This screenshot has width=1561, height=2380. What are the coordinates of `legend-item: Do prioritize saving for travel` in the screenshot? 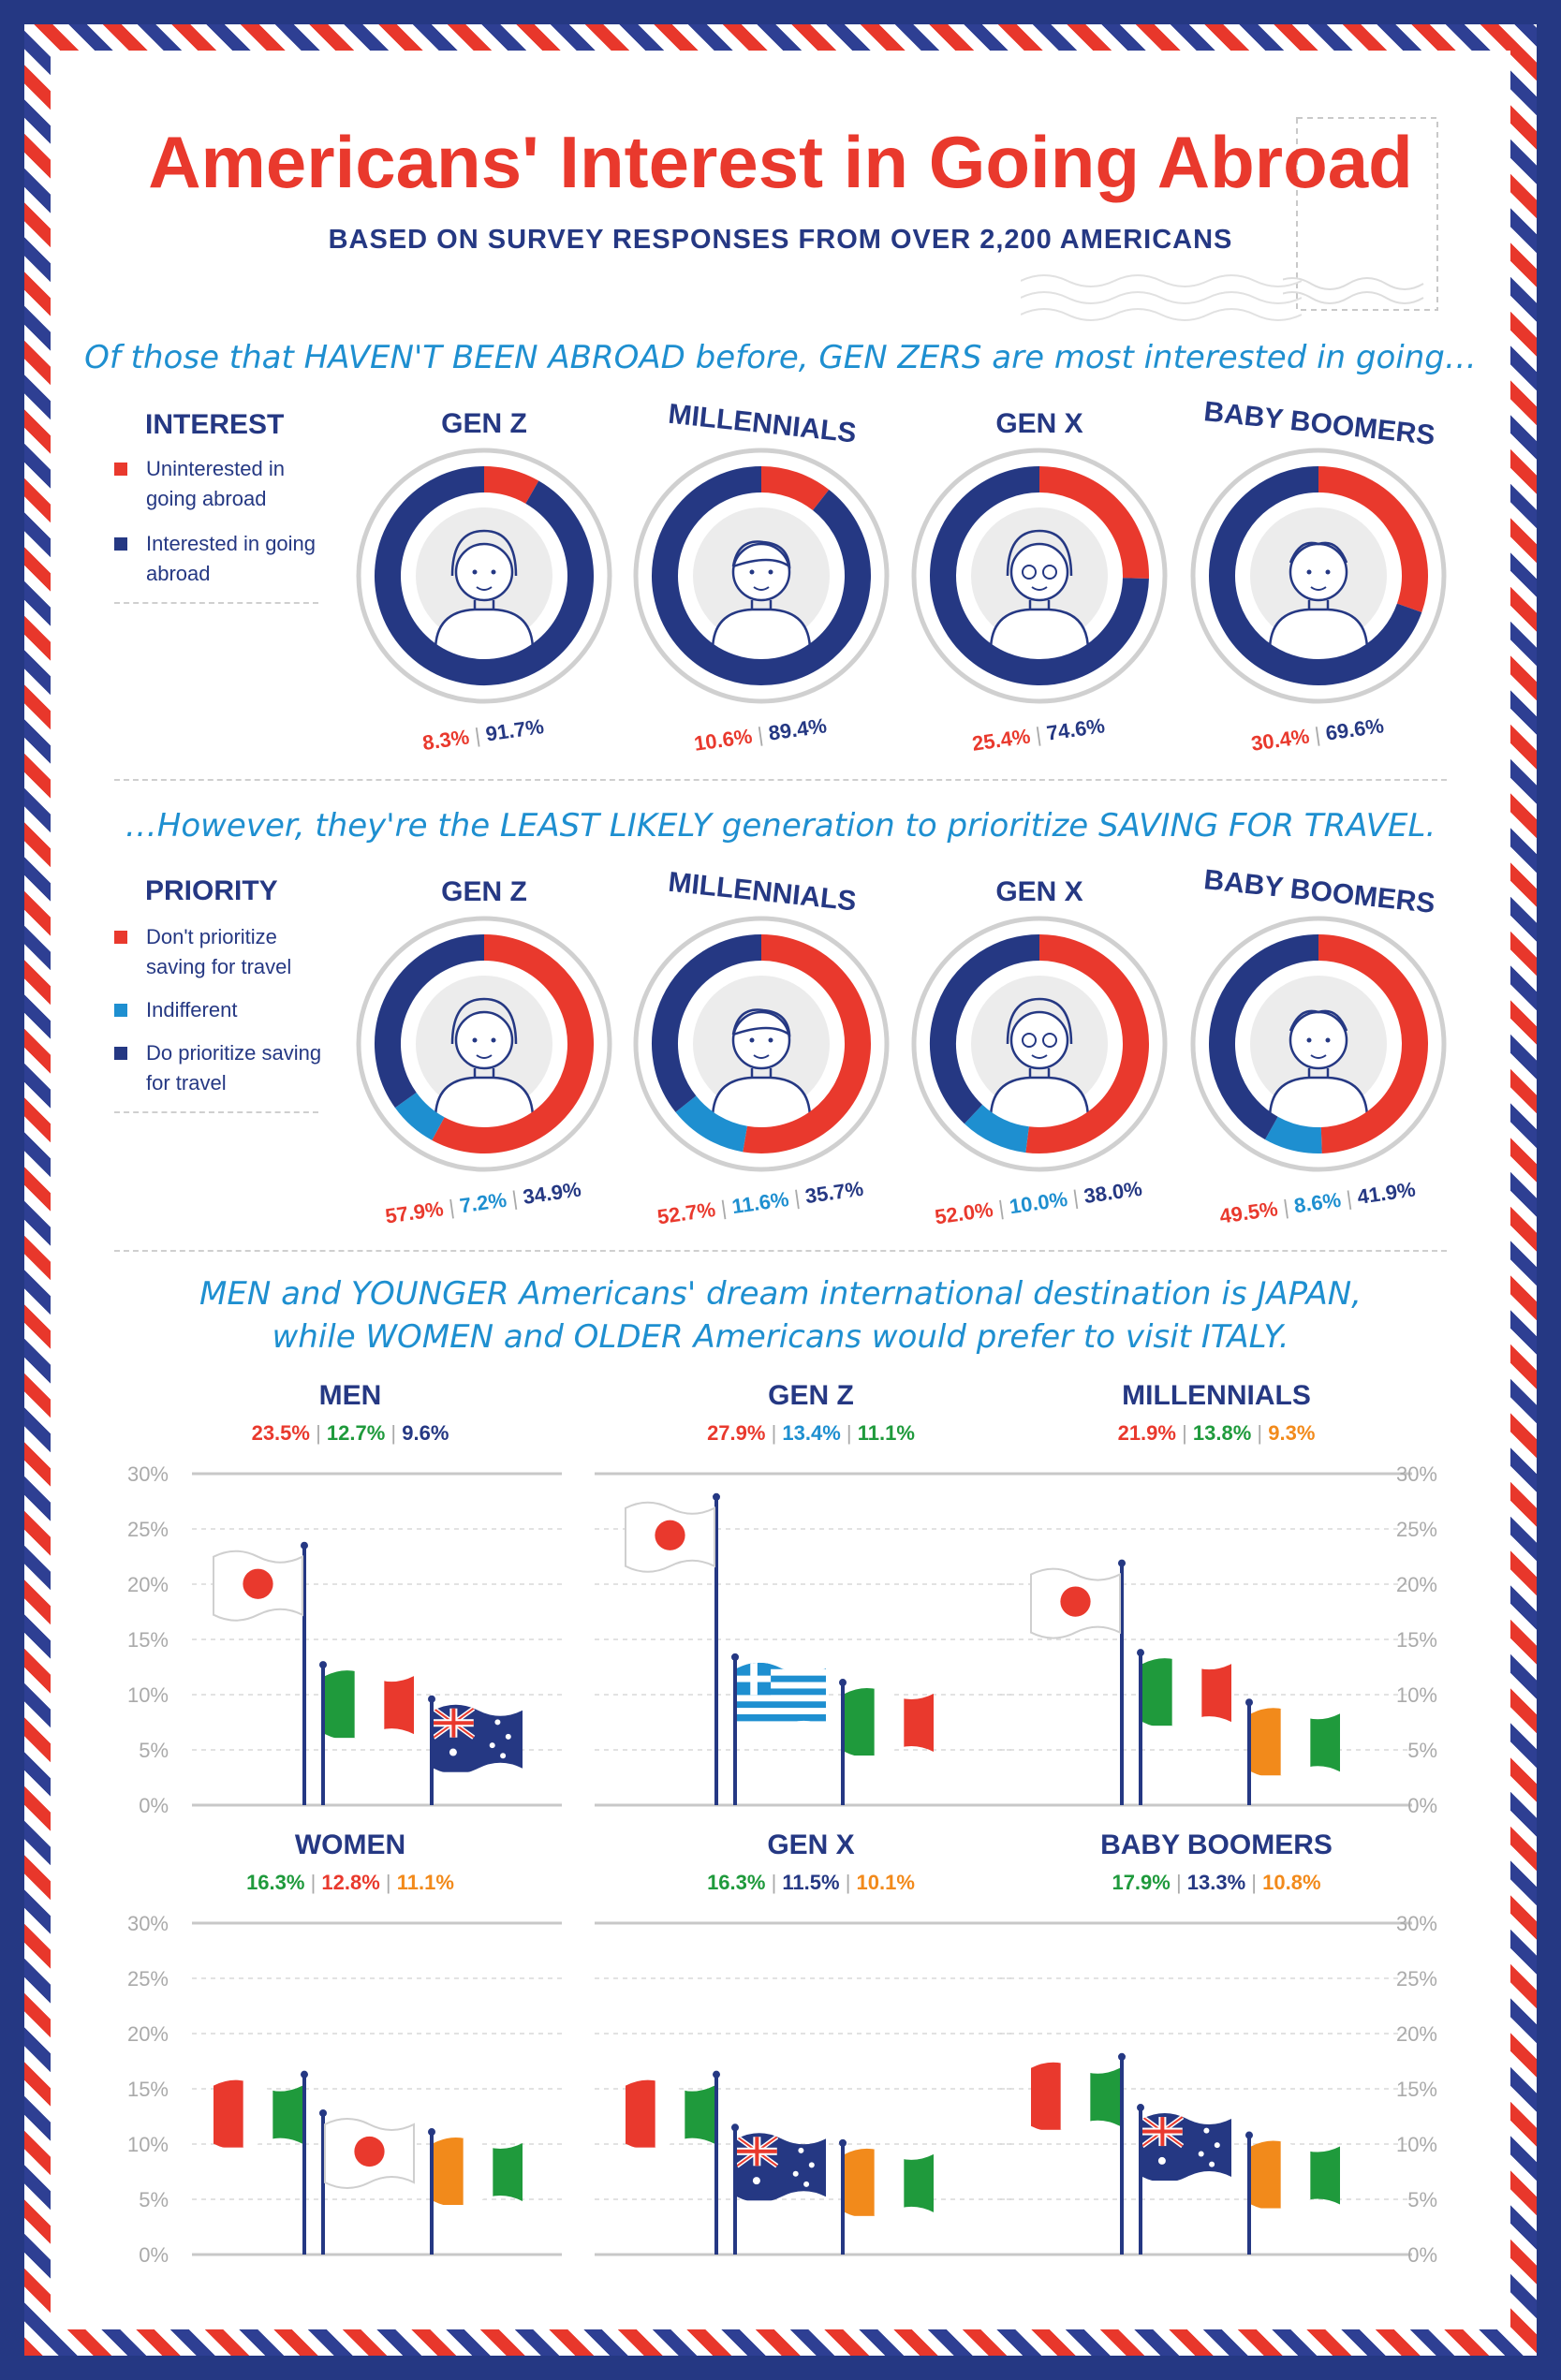 It's located at (222, 1074).